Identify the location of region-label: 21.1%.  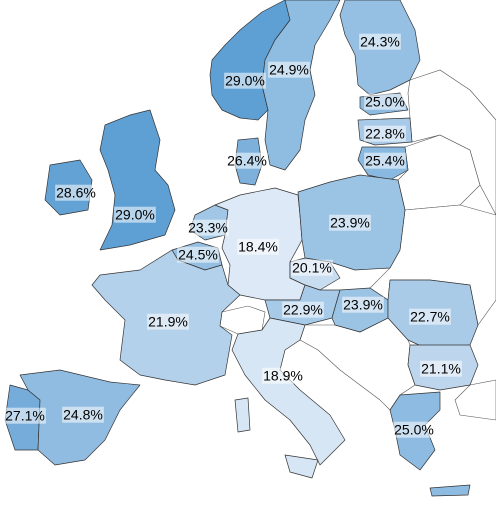
(441, 368).